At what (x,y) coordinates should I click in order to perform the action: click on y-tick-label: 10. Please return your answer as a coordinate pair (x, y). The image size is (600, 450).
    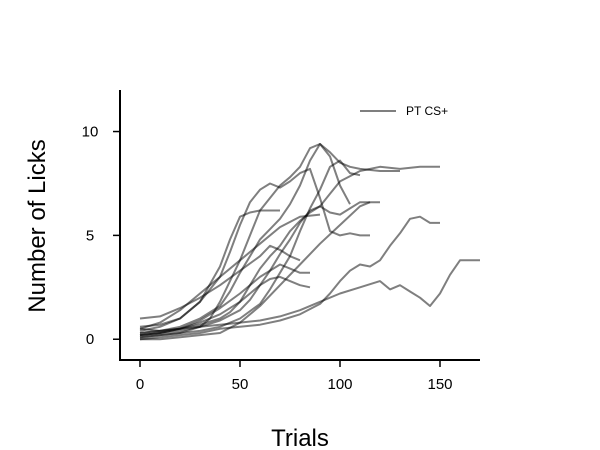
    Looking at the image, I should click on (90, 132).